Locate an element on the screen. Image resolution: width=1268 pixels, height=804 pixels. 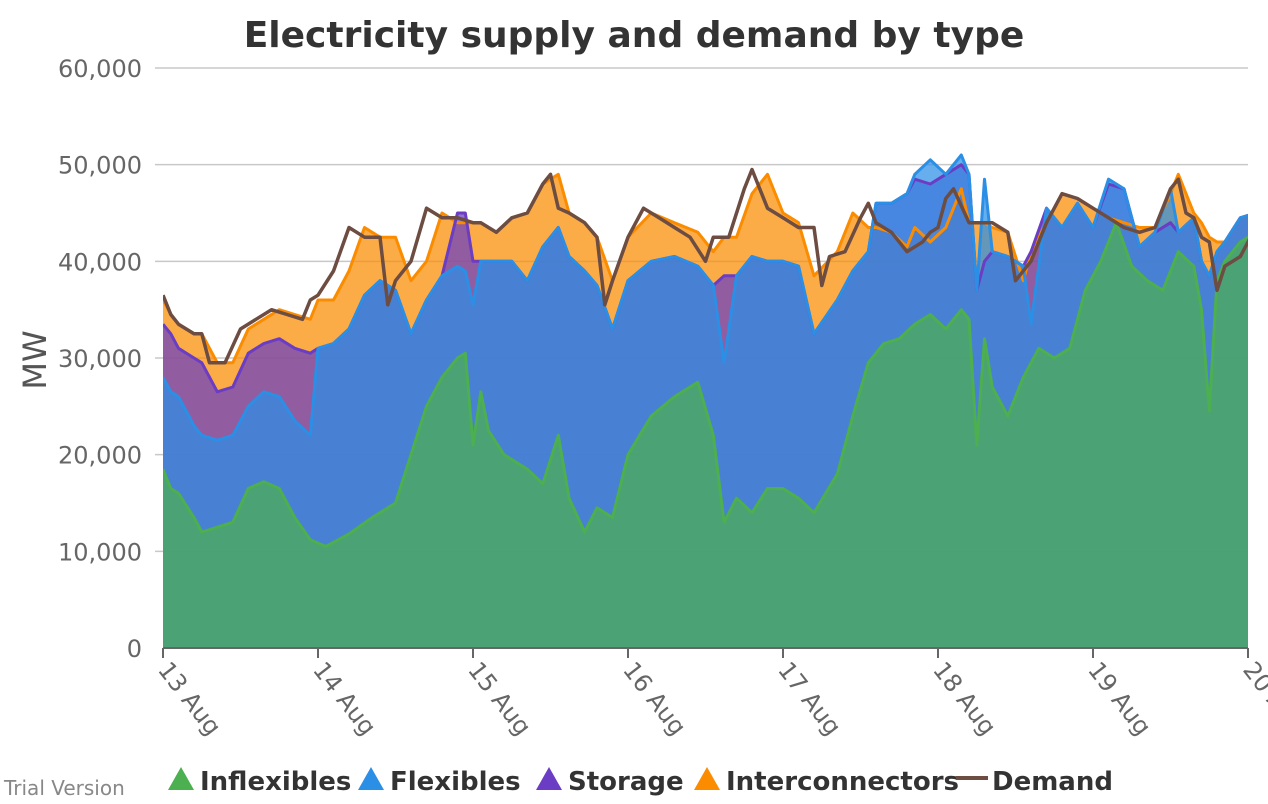
y-axis-label: MW is located at coordinates (35, 359).